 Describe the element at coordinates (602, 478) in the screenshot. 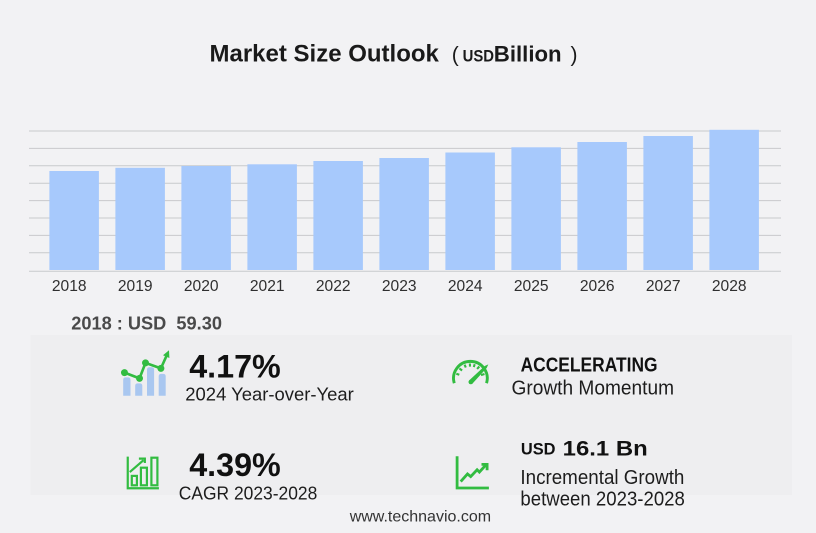

I see `svg-text: Incremental Growth` at that location.